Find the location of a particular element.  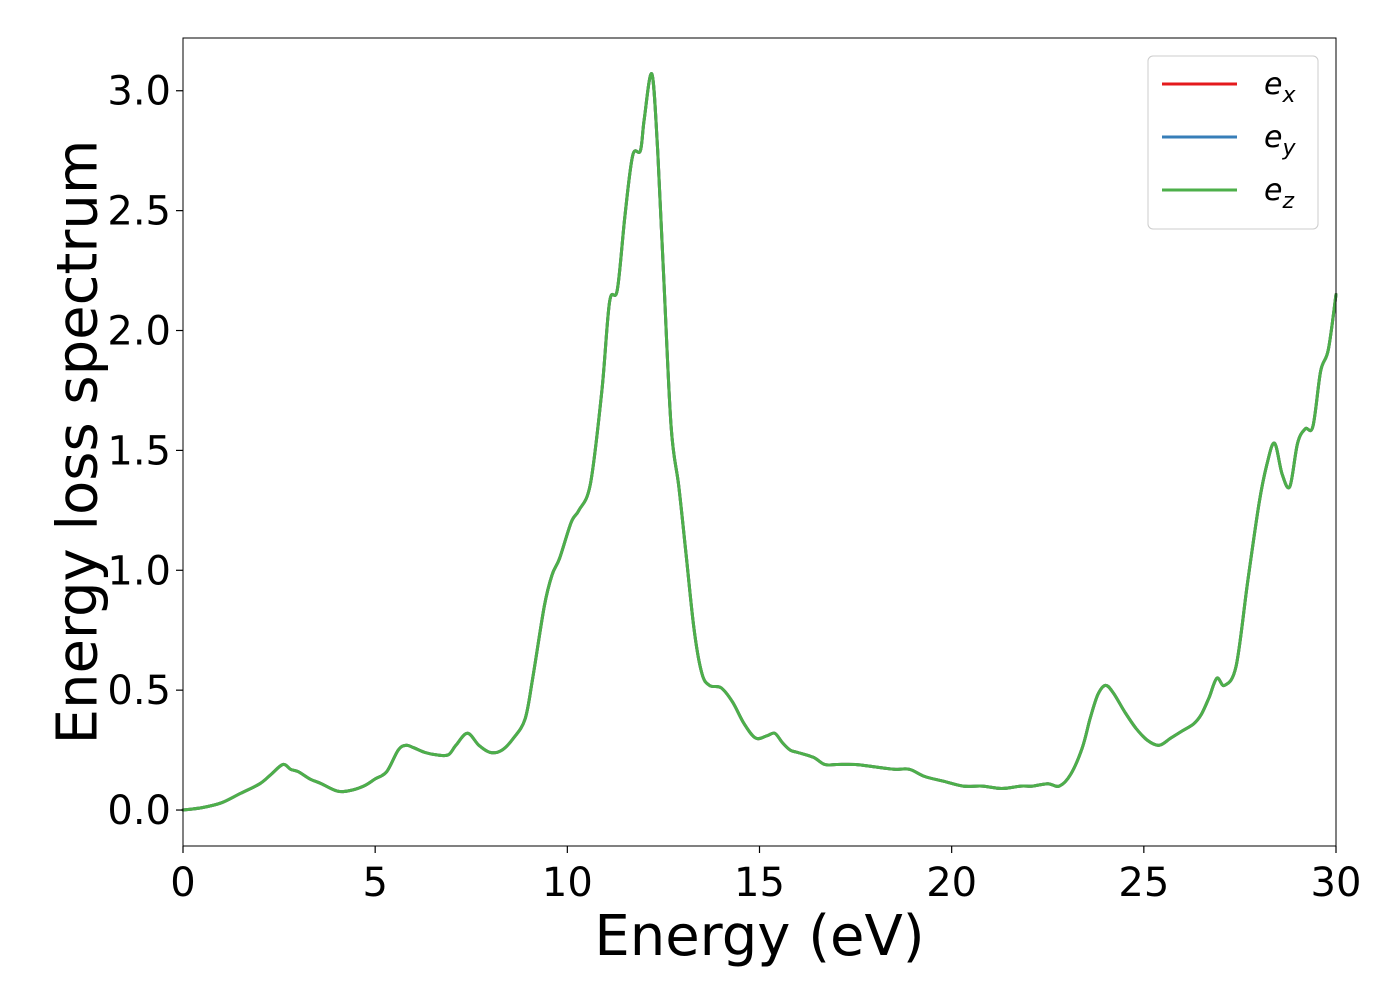

legend-label: ey is located at coordinates (1280, 140).